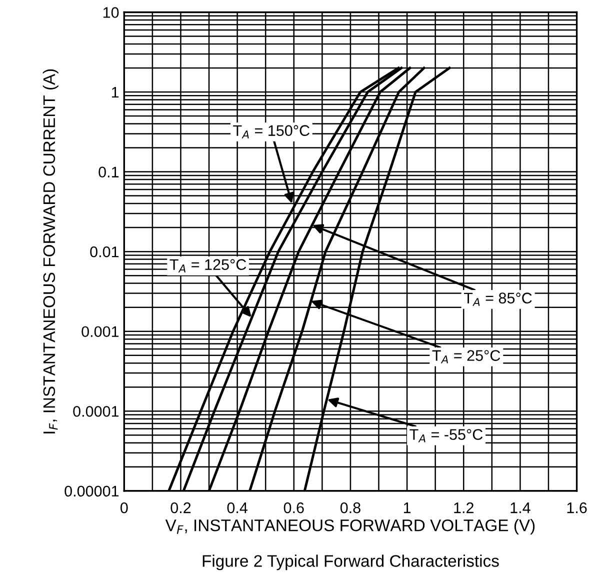  What do you see at coordinates (50, 251) in the screenshot?
I see `y-axis-title: I$_{F}$, INSTANTANEOUS FORWARD CURRENT (A)` at bounding box center [50, 251].